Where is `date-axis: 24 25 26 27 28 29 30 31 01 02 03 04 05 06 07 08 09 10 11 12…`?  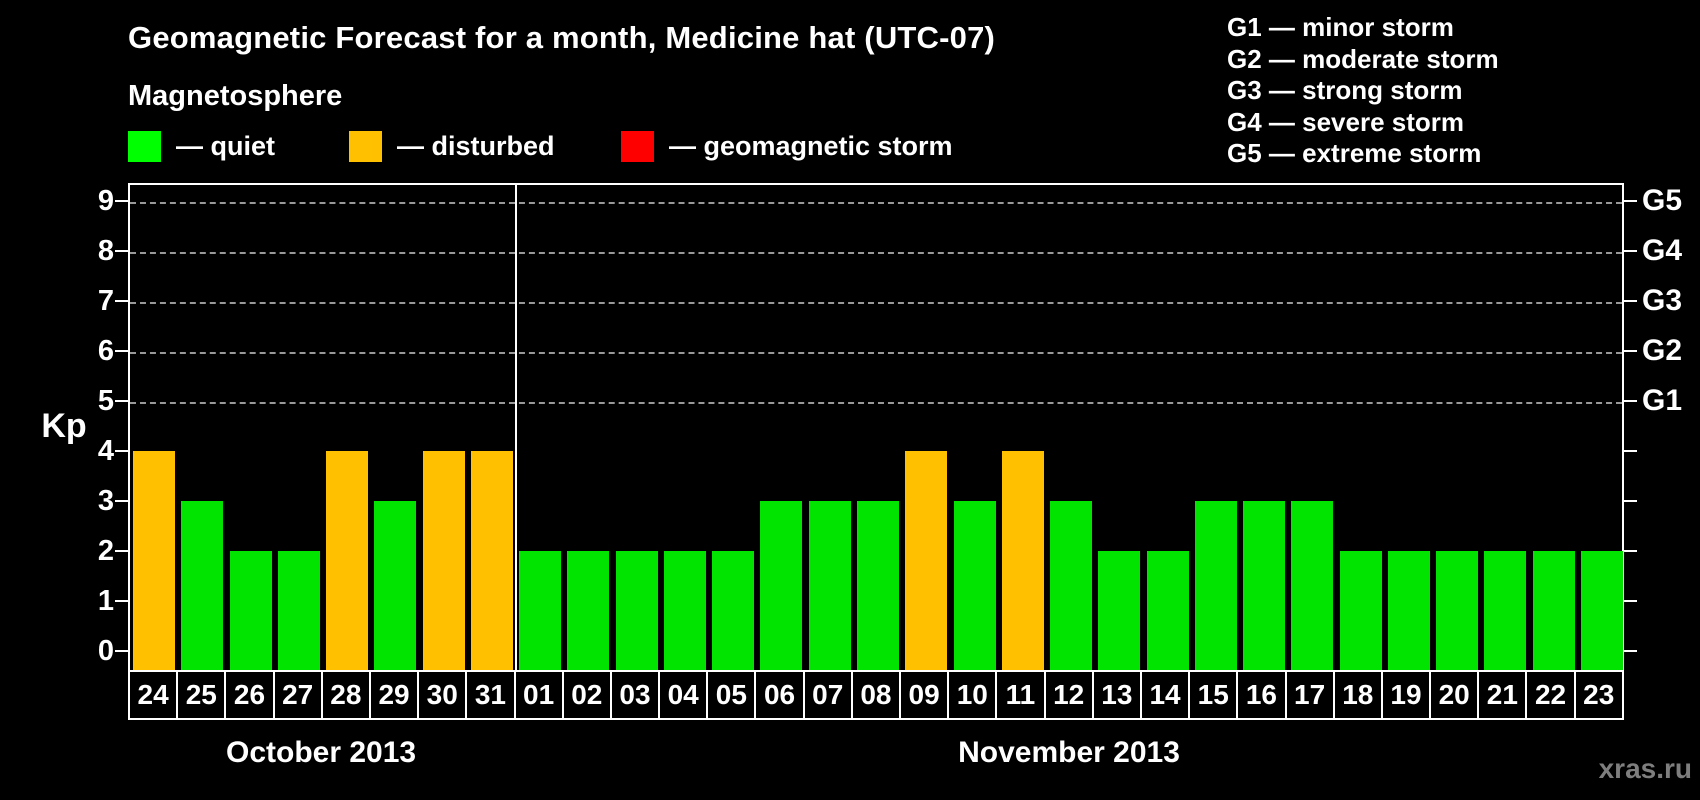 date-axis: 24 25 26 27 28 29 30 31 01 02 03 04 05 06 07 08 09 10 11 12… is located at coordinates (876, 695).